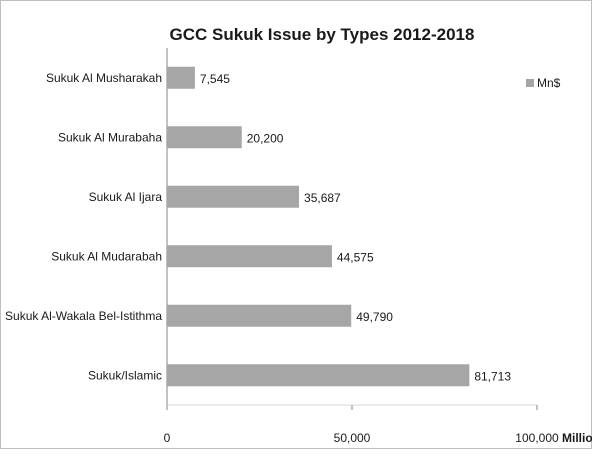 The image size is (592, 454). I want to click on legend: Mn$, so click(543, 83).